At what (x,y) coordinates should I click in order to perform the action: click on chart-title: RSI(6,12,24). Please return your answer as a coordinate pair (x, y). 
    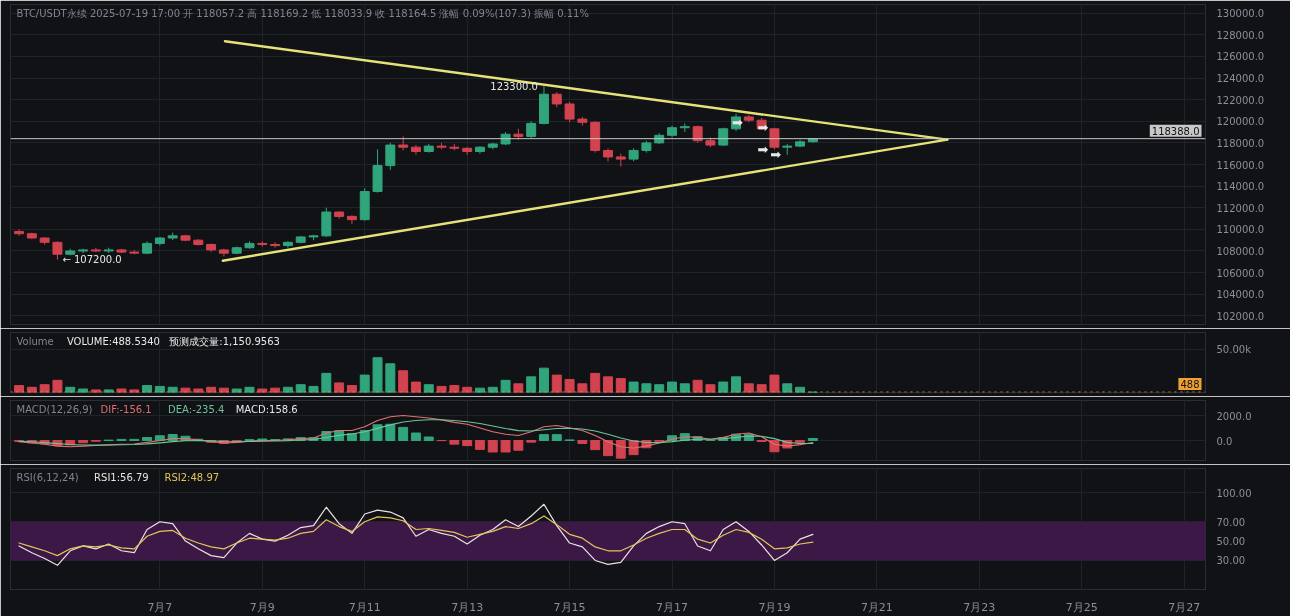
    Looking at the image, I should click on (47, 477).